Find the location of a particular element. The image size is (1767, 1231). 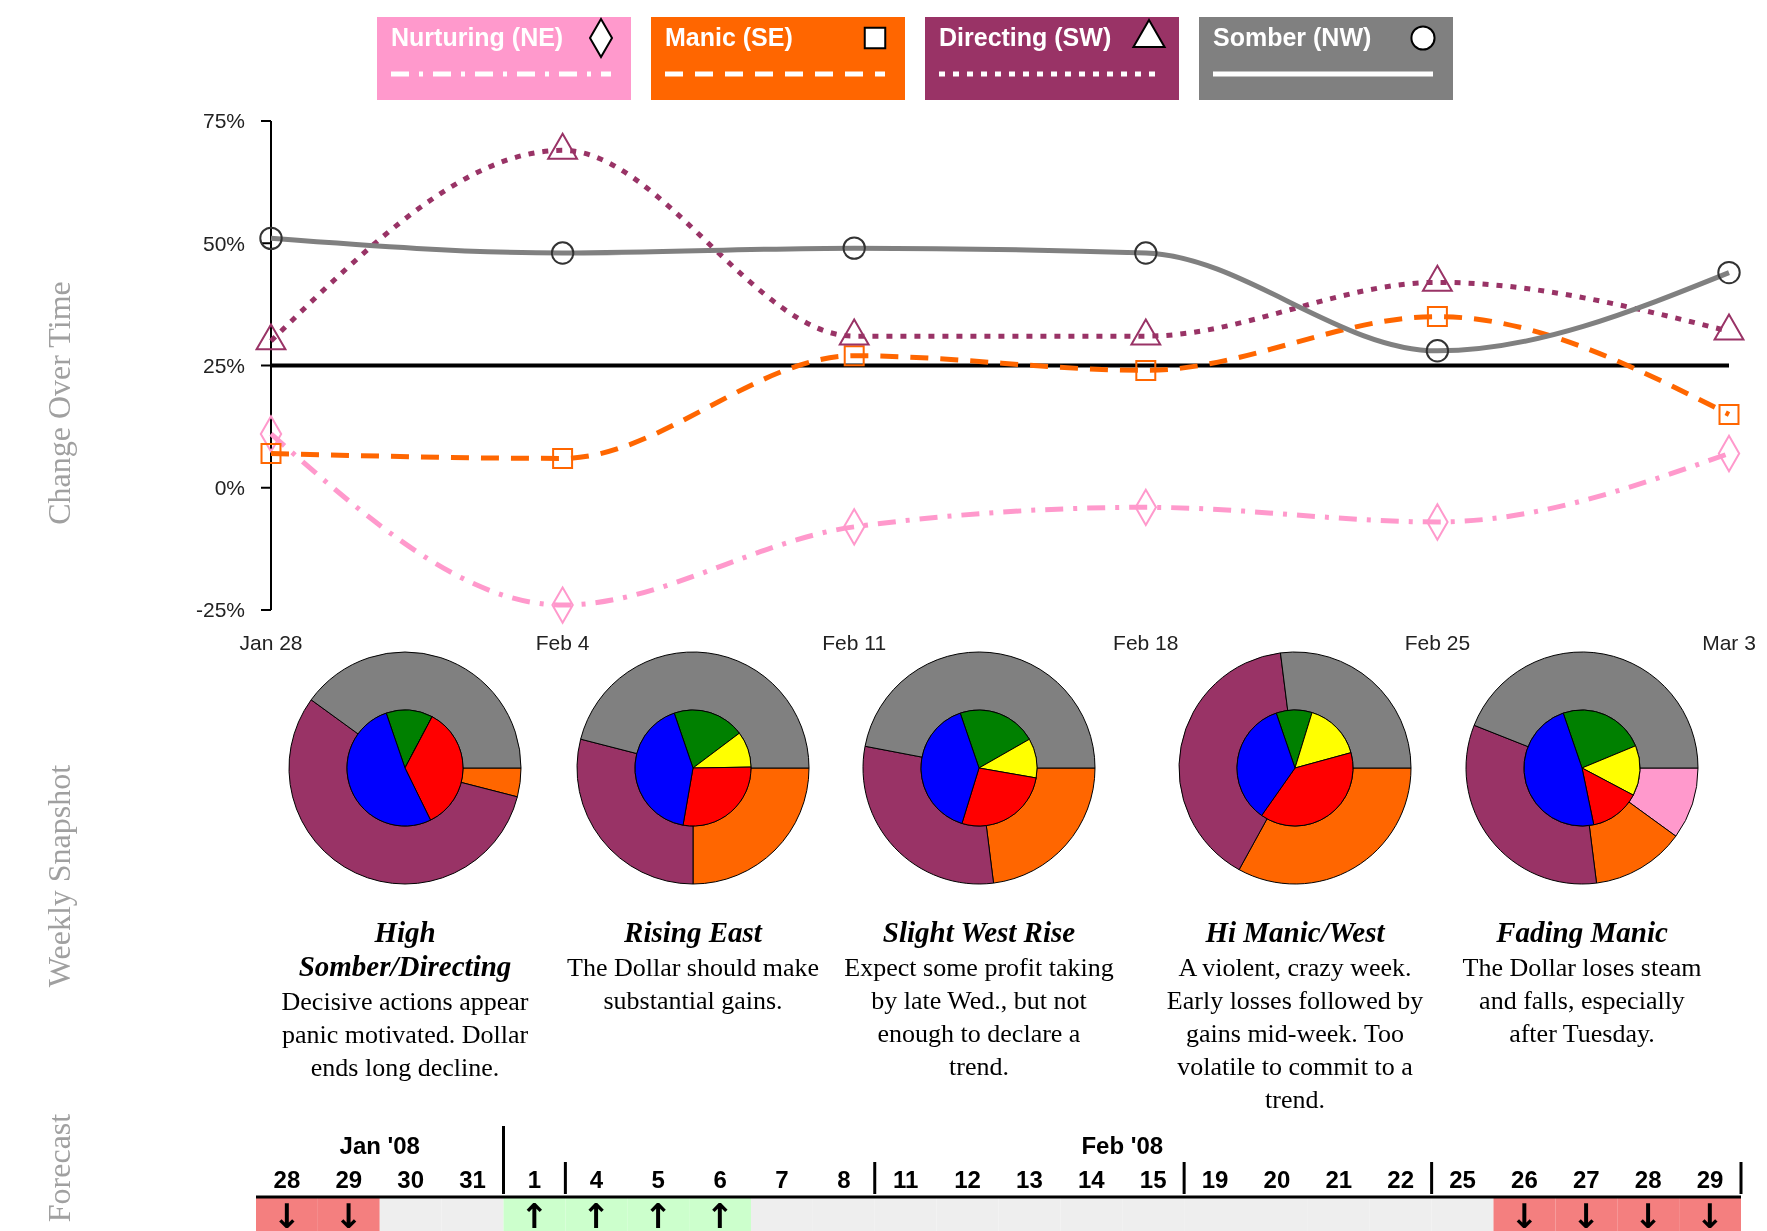

text: Manic (SE) is located at coordinates (729, 37).